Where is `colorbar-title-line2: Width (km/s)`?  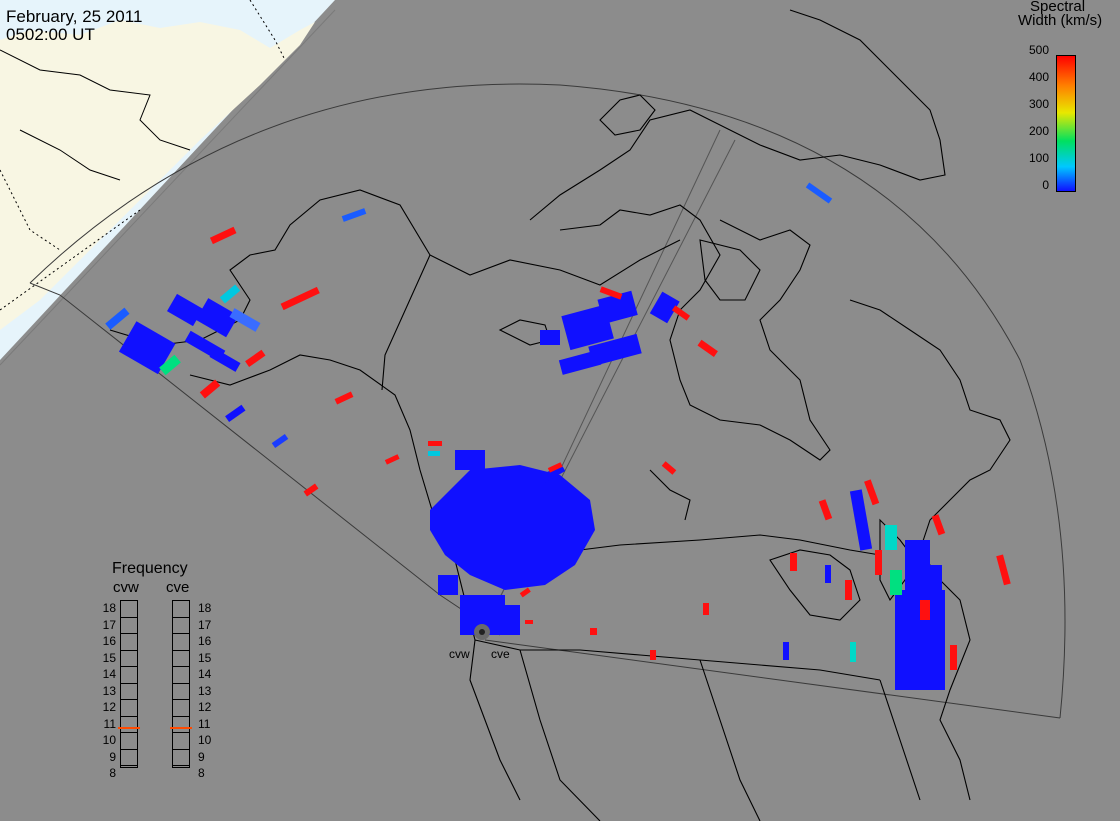 colorbar-title-line2: Width (km/s) is located at coordinates (1060, 20).